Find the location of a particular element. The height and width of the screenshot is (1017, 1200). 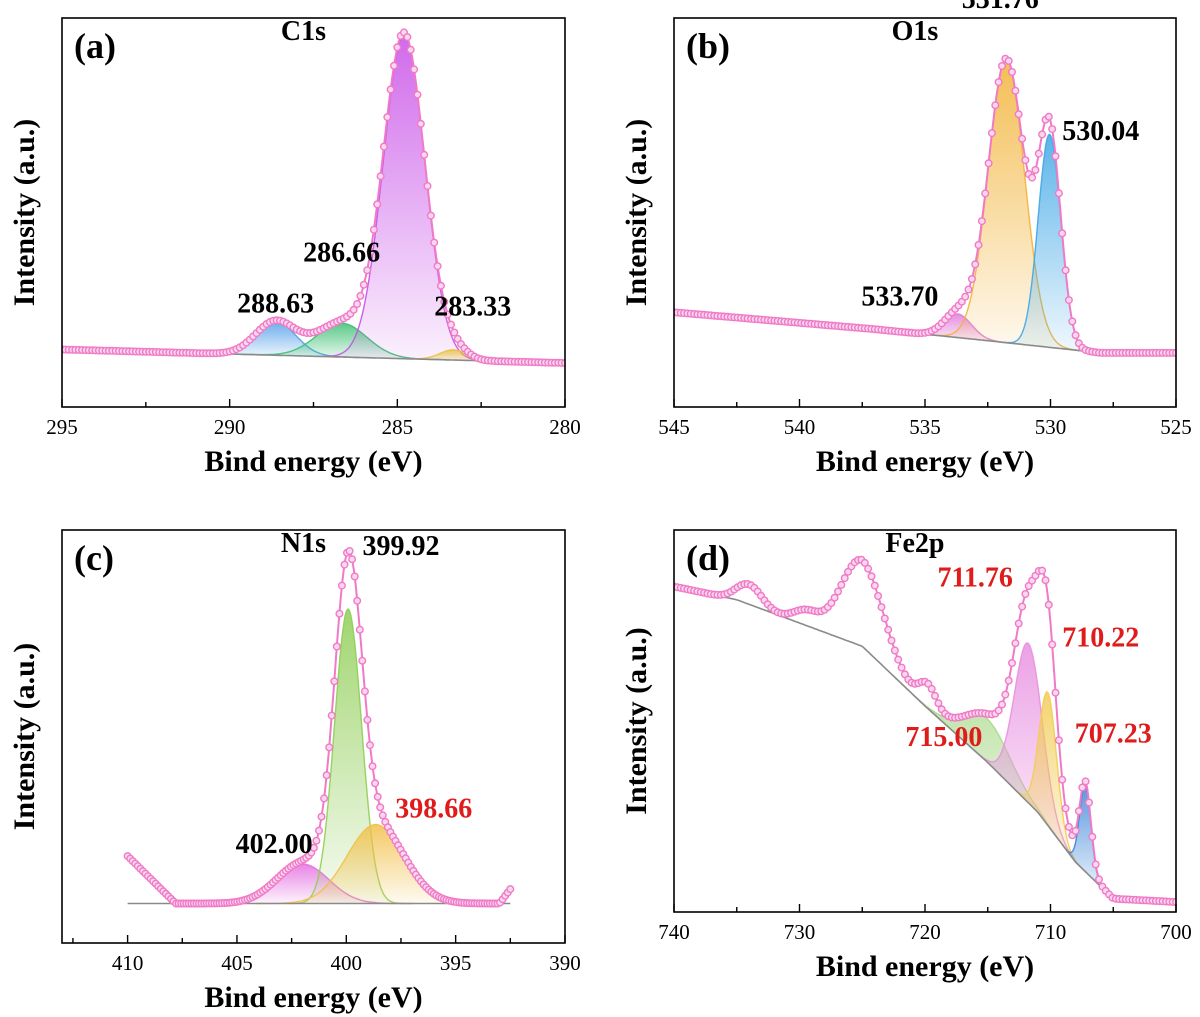

x-tick-label: 285 is located at coordinates (398, 427).